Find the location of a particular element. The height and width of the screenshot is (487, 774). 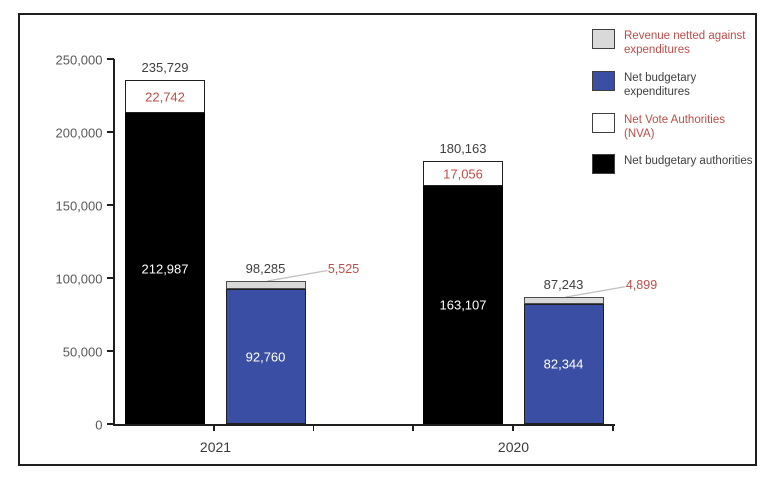

y-axis-label: 100,000 is located at coordinates (79, 278).